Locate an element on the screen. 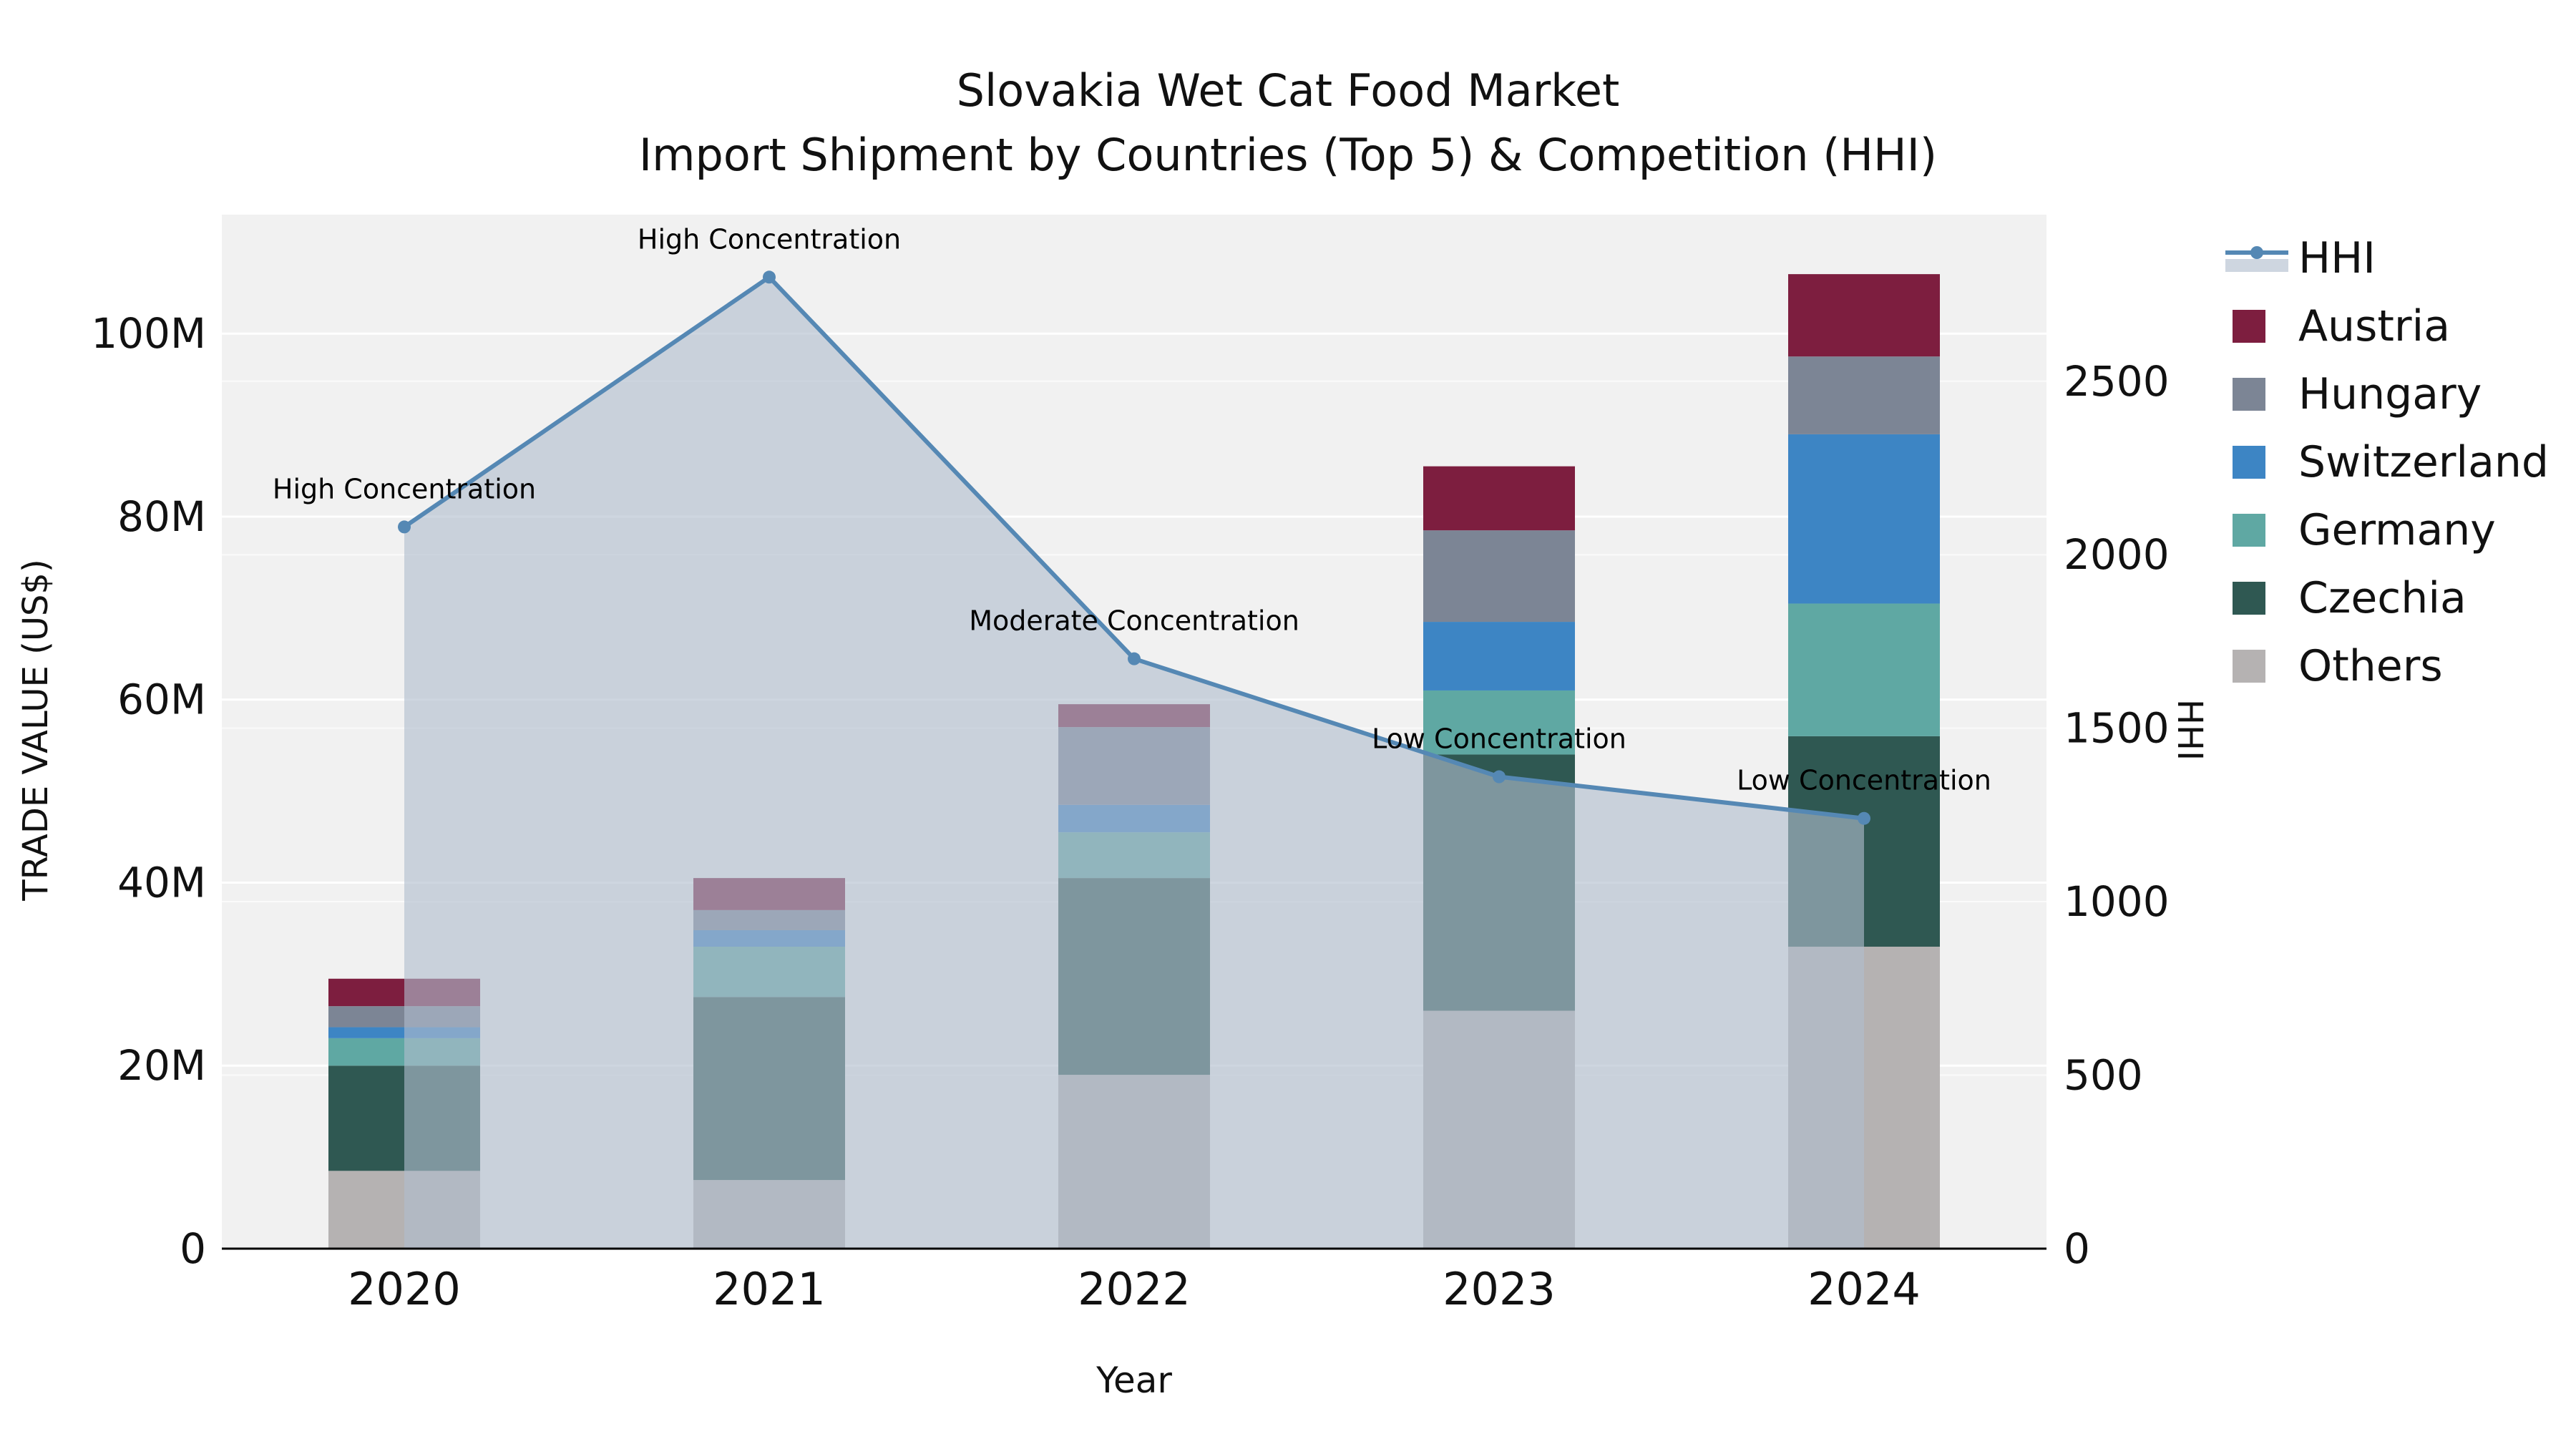 This screenshot has height=1449, width=2576. legend-line-swatch is located at coordinates (2256, 259).